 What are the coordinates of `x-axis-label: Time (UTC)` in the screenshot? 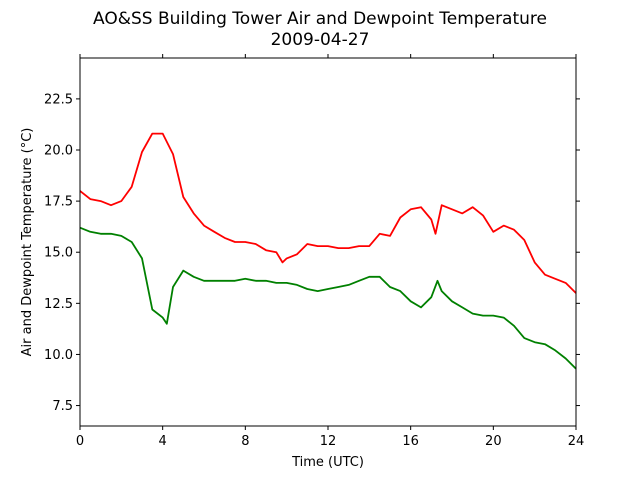 It's located at (327, 462).